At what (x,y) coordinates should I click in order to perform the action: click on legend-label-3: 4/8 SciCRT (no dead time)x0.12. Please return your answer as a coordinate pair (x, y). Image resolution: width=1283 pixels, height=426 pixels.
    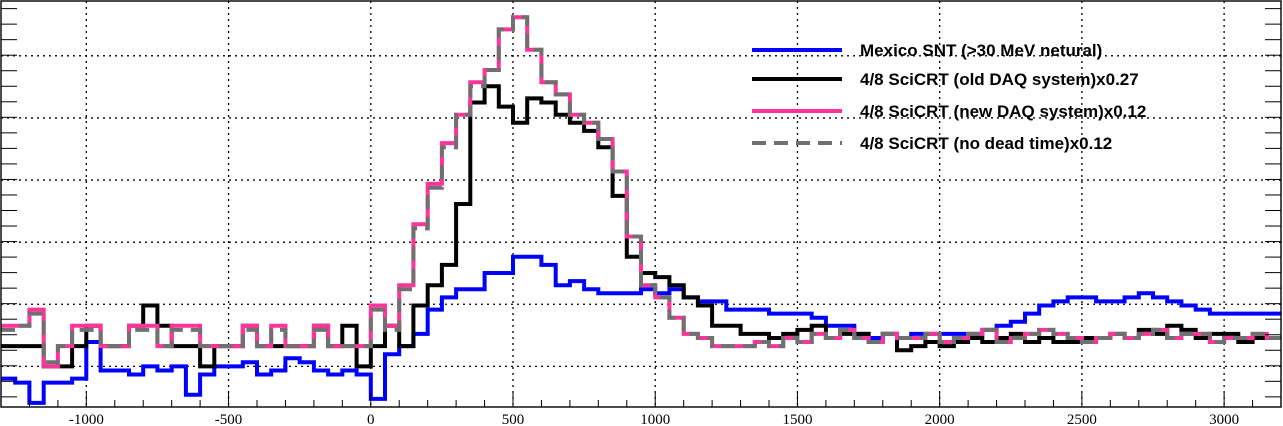
    Looking at the image, I should click on (986, 143).